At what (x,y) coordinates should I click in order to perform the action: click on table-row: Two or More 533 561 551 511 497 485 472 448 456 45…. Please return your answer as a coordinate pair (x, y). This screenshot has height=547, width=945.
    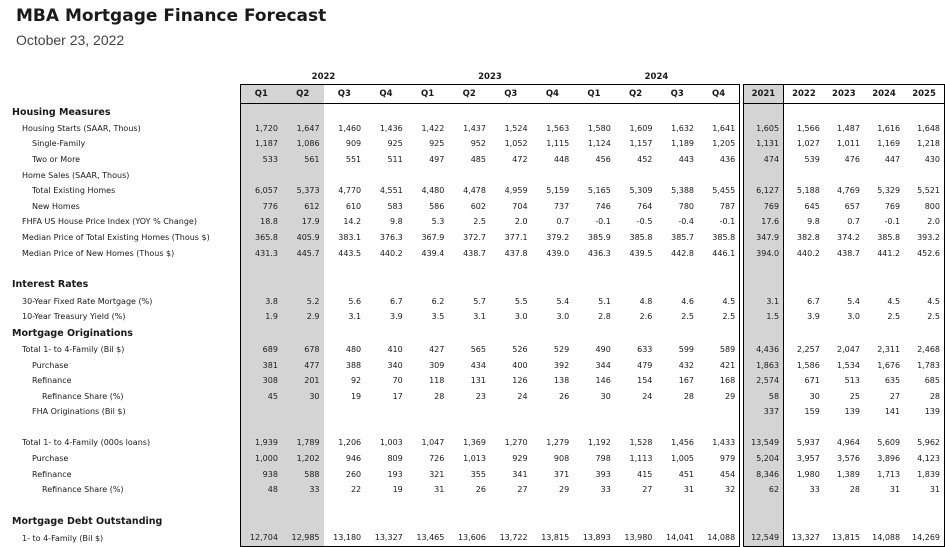
    Looking at the image, I should click on (478, 159).